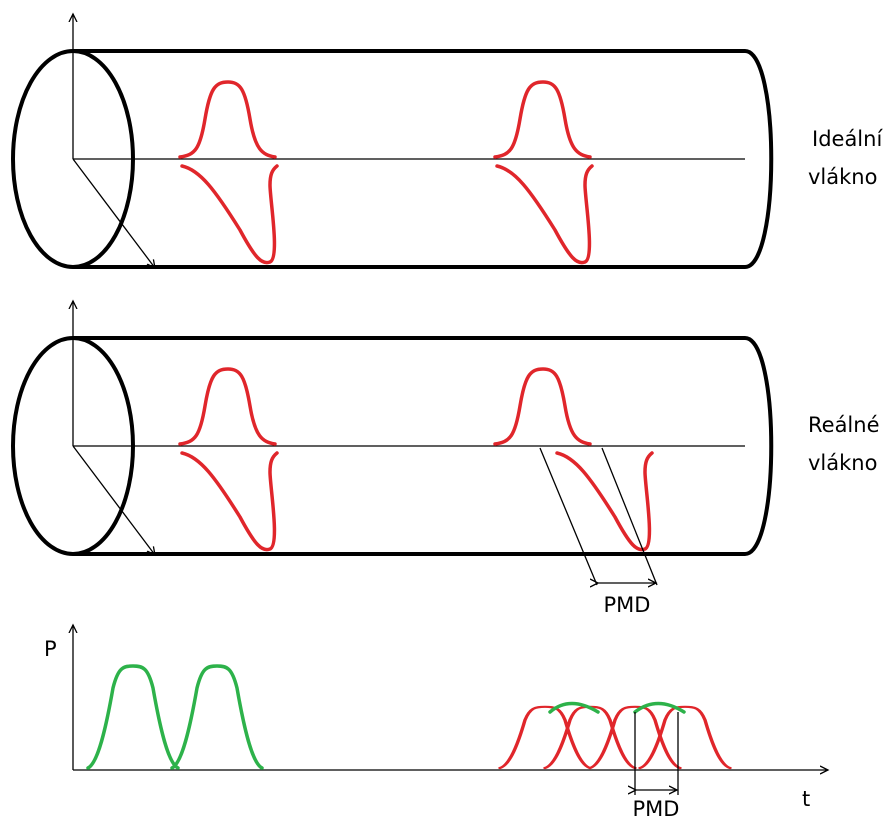  I want to click on label: Ideální, so click(847, 139).